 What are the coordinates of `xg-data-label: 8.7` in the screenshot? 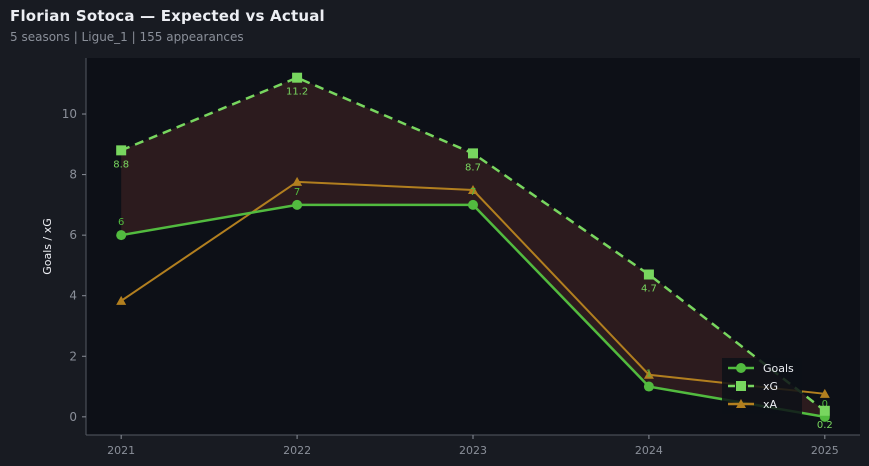 It's located at (473, 167).